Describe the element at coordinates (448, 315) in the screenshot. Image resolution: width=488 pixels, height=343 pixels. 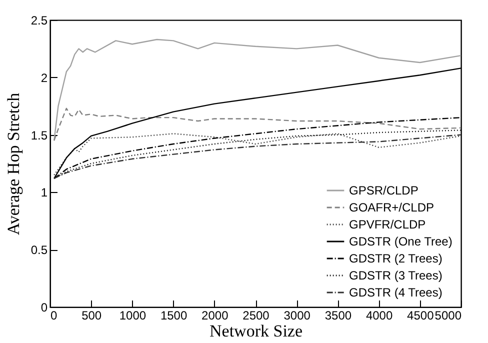
I see `x-tick-label: 5000` at that location.